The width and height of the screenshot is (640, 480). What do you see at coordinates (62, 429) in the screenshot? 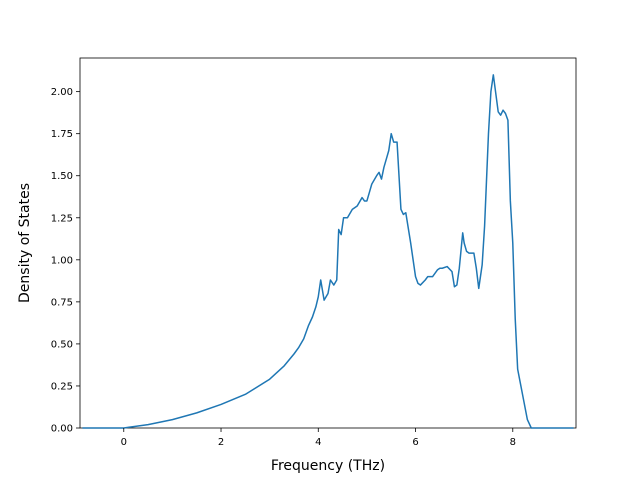
I see `y-tick-label: 0.00` at bounding box center [62, 429].